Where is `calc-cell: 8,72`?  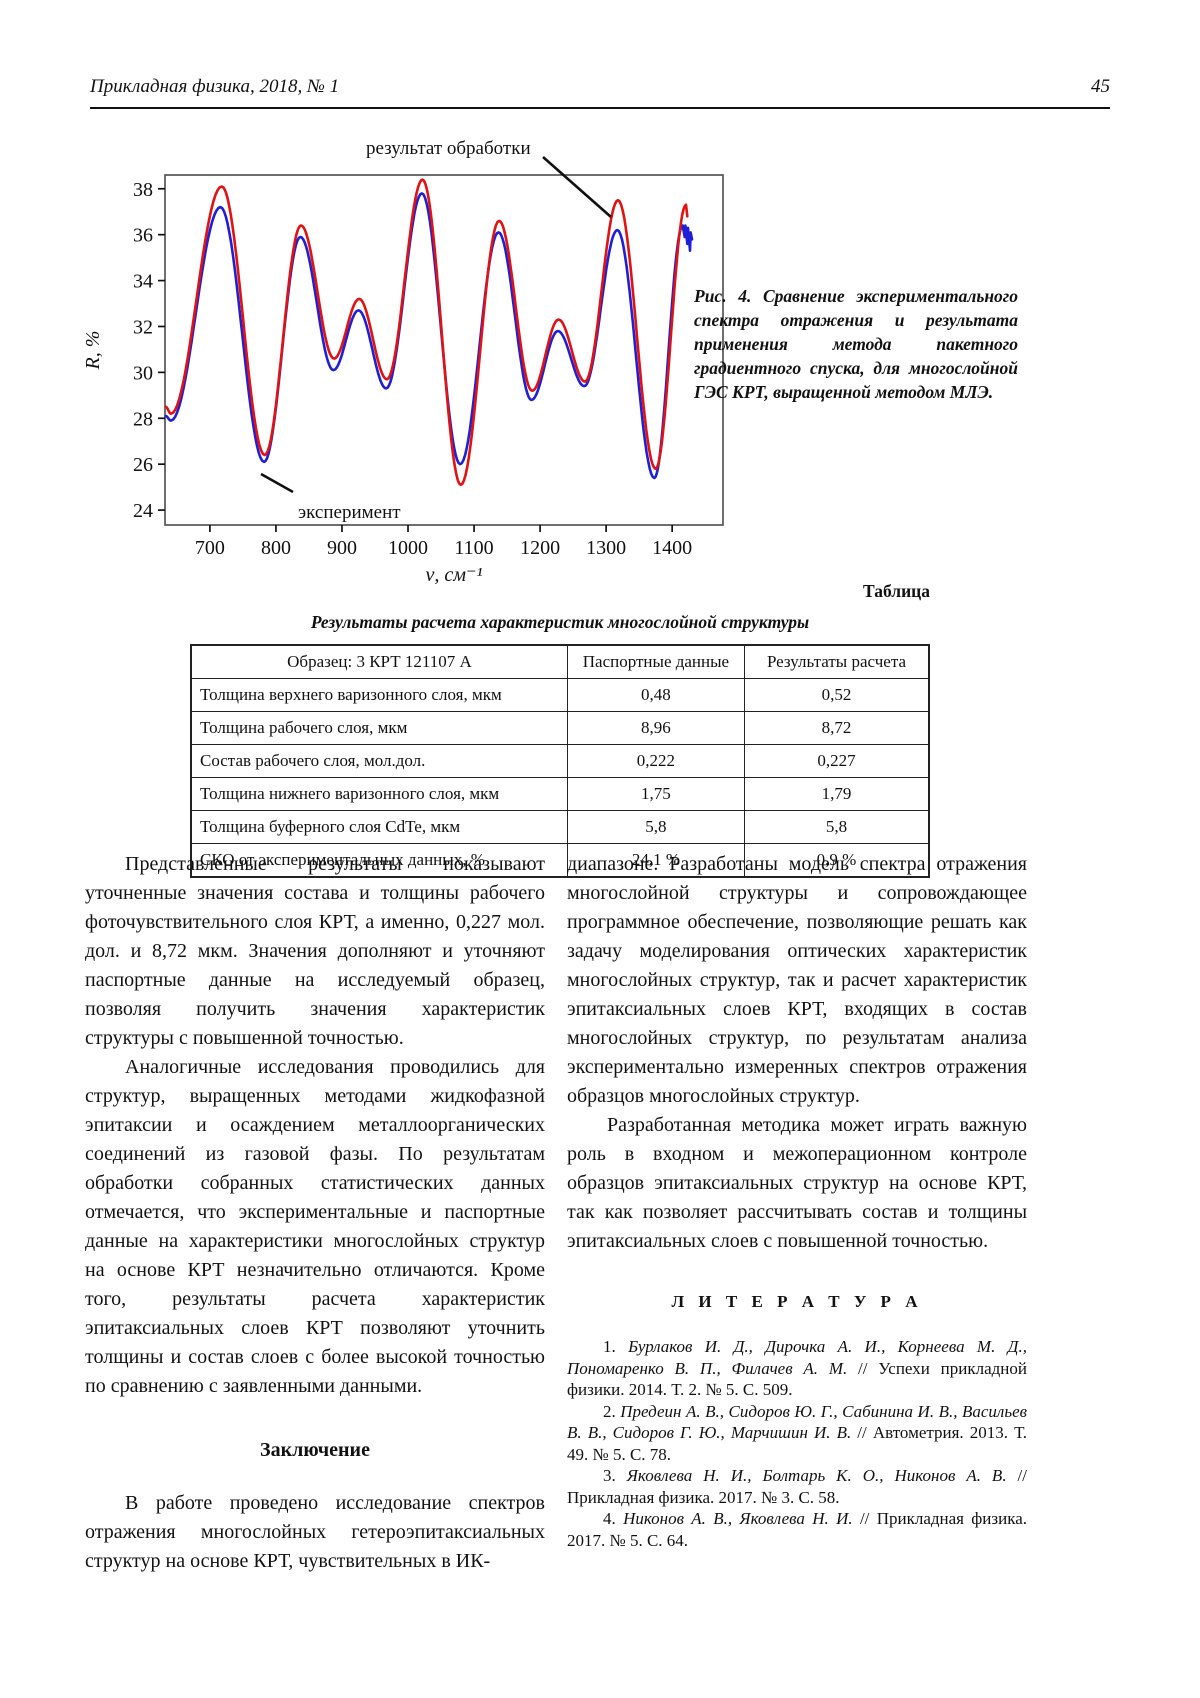
calc-cell: 8,72 is located at coordinates (836, 728).